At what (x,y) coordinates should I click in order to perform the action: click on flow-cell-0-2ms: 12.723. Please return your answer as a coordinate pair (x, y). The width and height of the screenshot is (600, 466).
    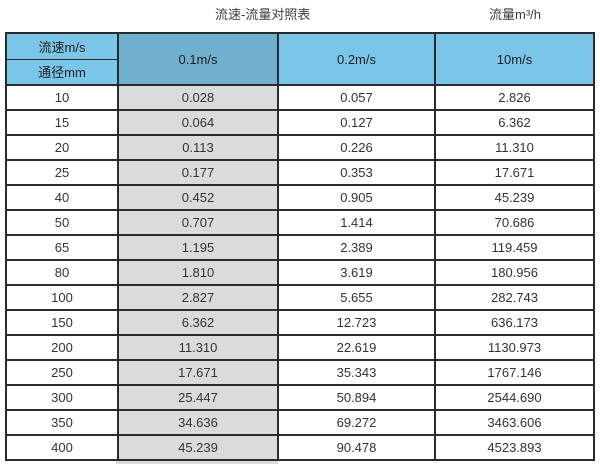
    Looking at the image, I should click on (356, 322).